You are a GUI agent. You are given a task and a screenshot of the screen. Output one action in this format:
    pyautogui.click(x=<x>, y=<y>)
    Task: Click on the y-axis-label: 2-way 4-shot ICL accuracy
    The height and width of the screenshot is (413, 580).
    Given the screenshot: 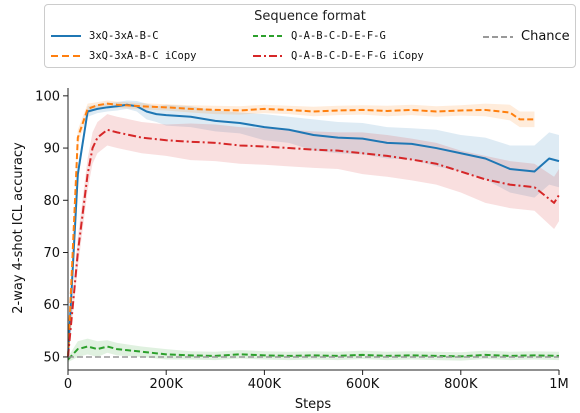 What is the action you would take?
    pyautogui.click(x=18, y=228)
    